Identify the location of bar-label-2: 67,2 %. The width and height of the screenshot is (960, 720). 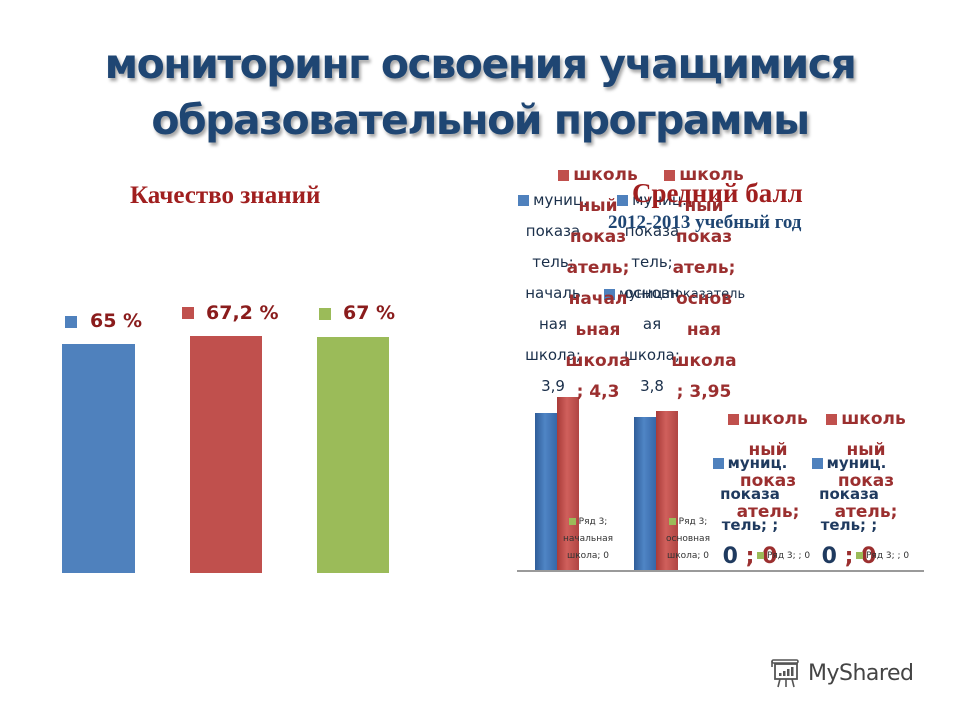
(242, 313).